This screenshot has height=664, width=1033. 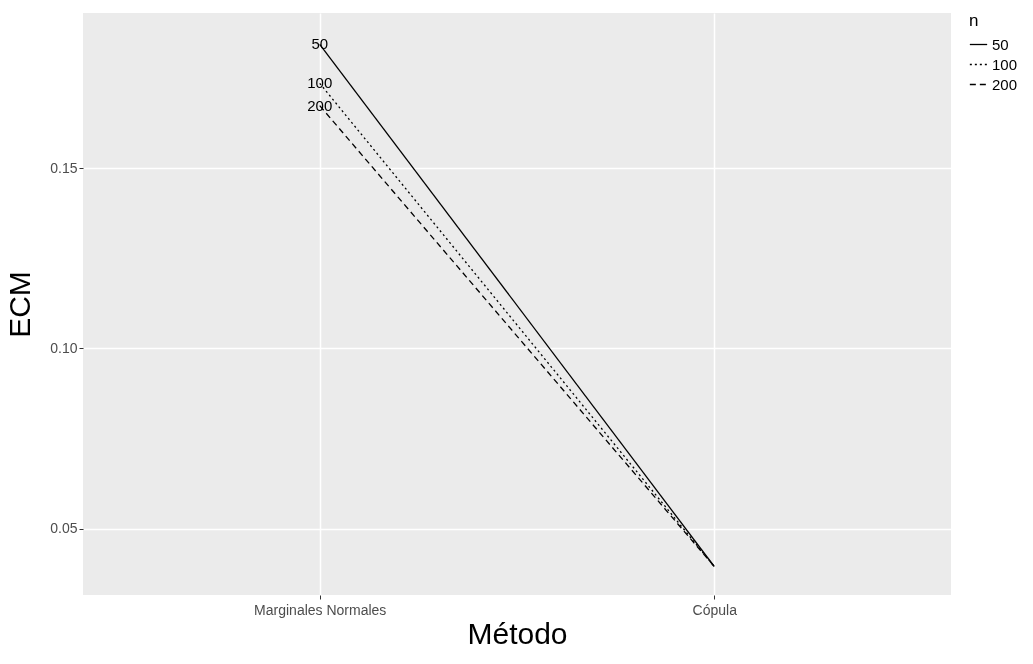 What do you see at coordinates (974, 20) in the screenshot?
I see `legend-title: n` at bounding box center [974, 20].